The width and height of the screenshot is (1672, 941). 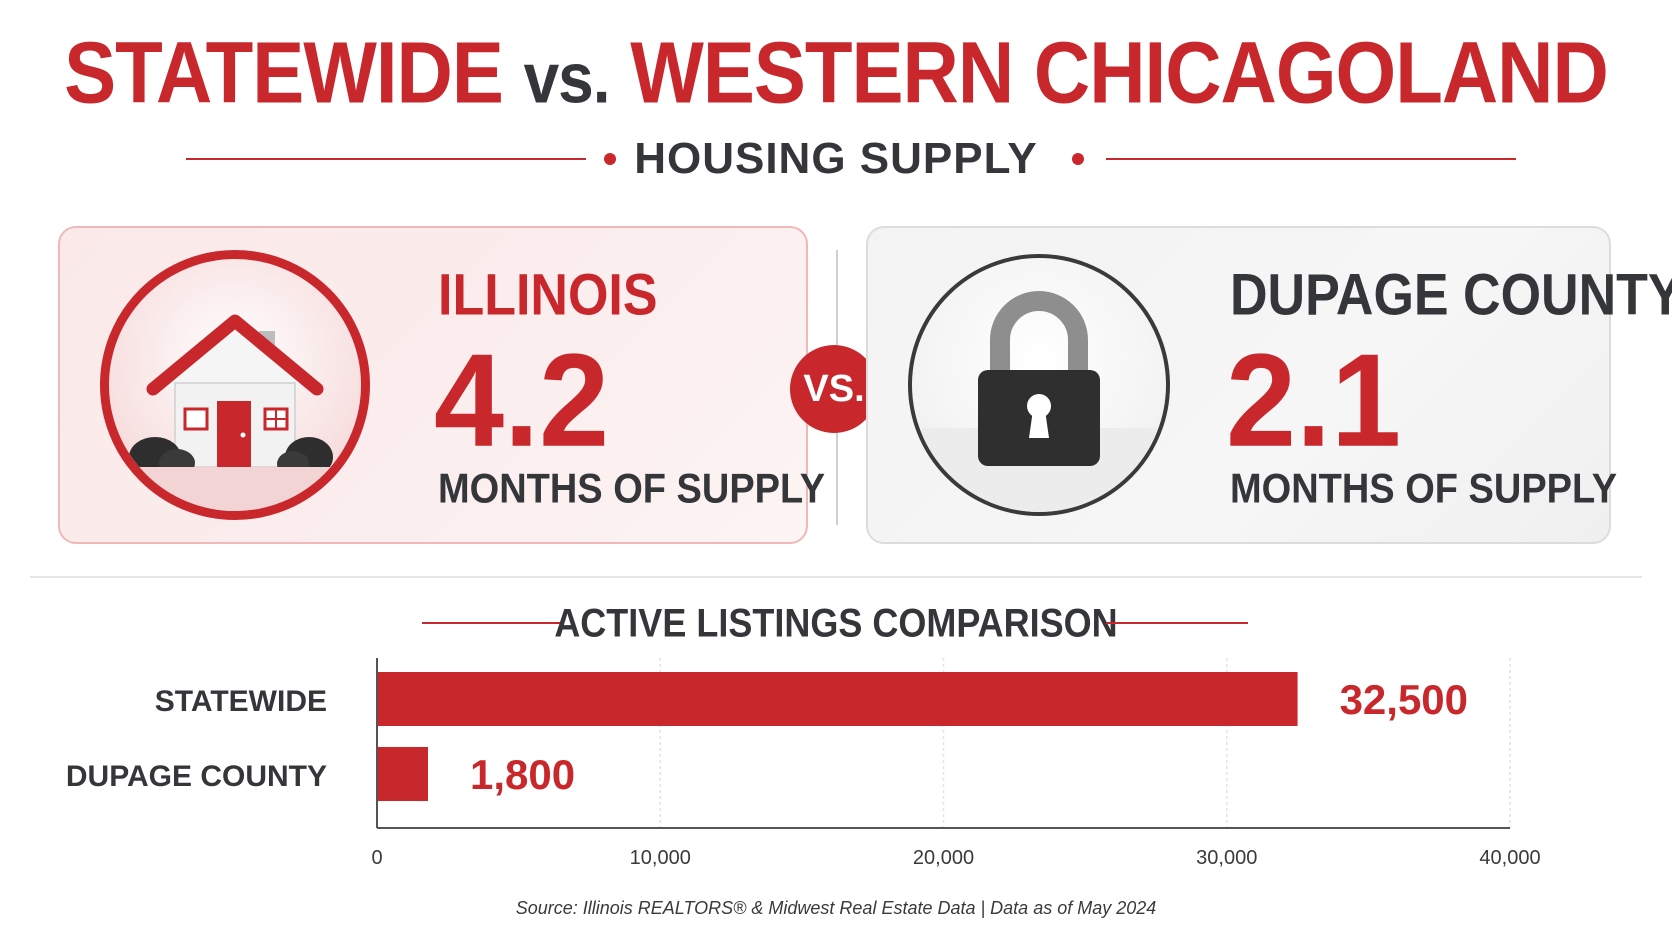 I want to click on subtitle-right-line, so click(x=1311, y=159).